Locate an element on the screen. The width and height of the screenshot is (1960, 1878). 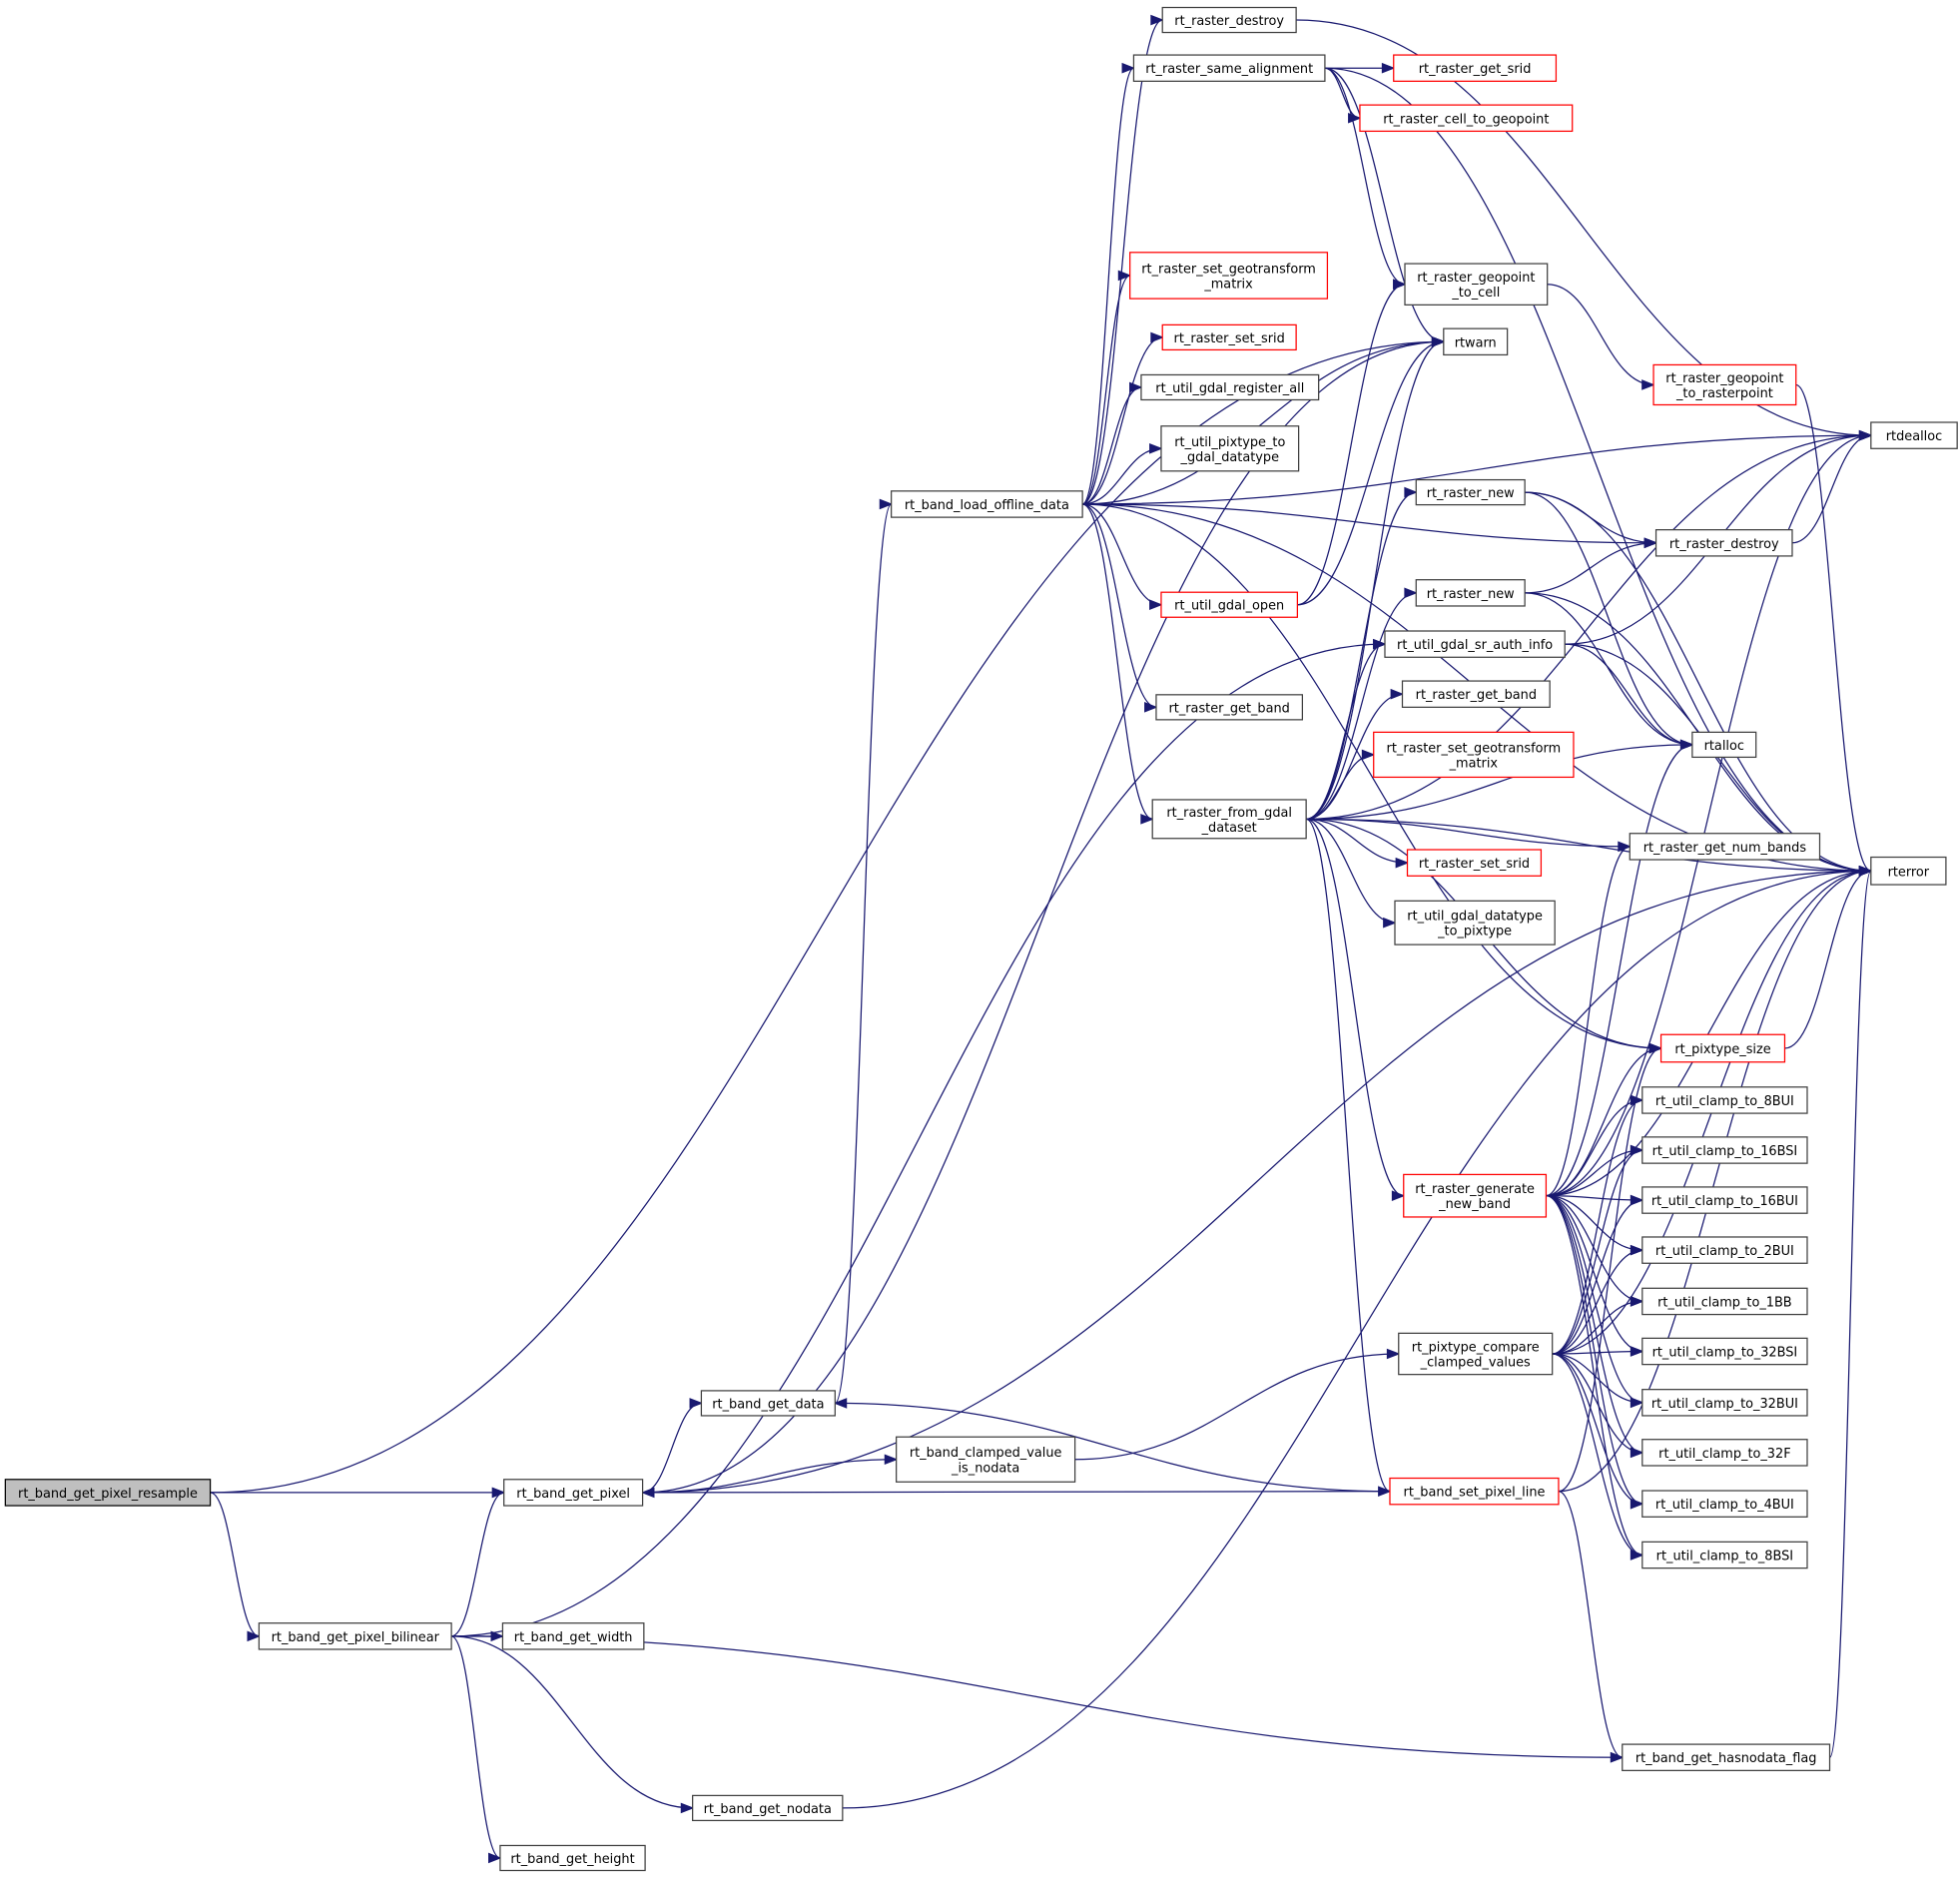
node-rtwarn: rtwarn is located at coordinates (1476, 341).